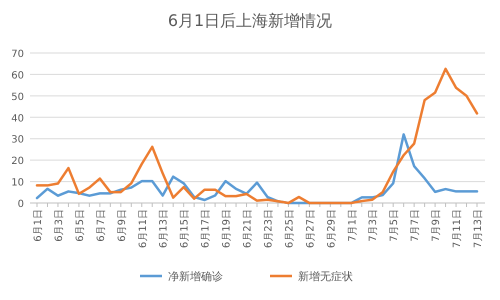  Describe the element at coordinates (248, 228) in the screenshot. I see `x-tick-label: 6月21日` at that location.